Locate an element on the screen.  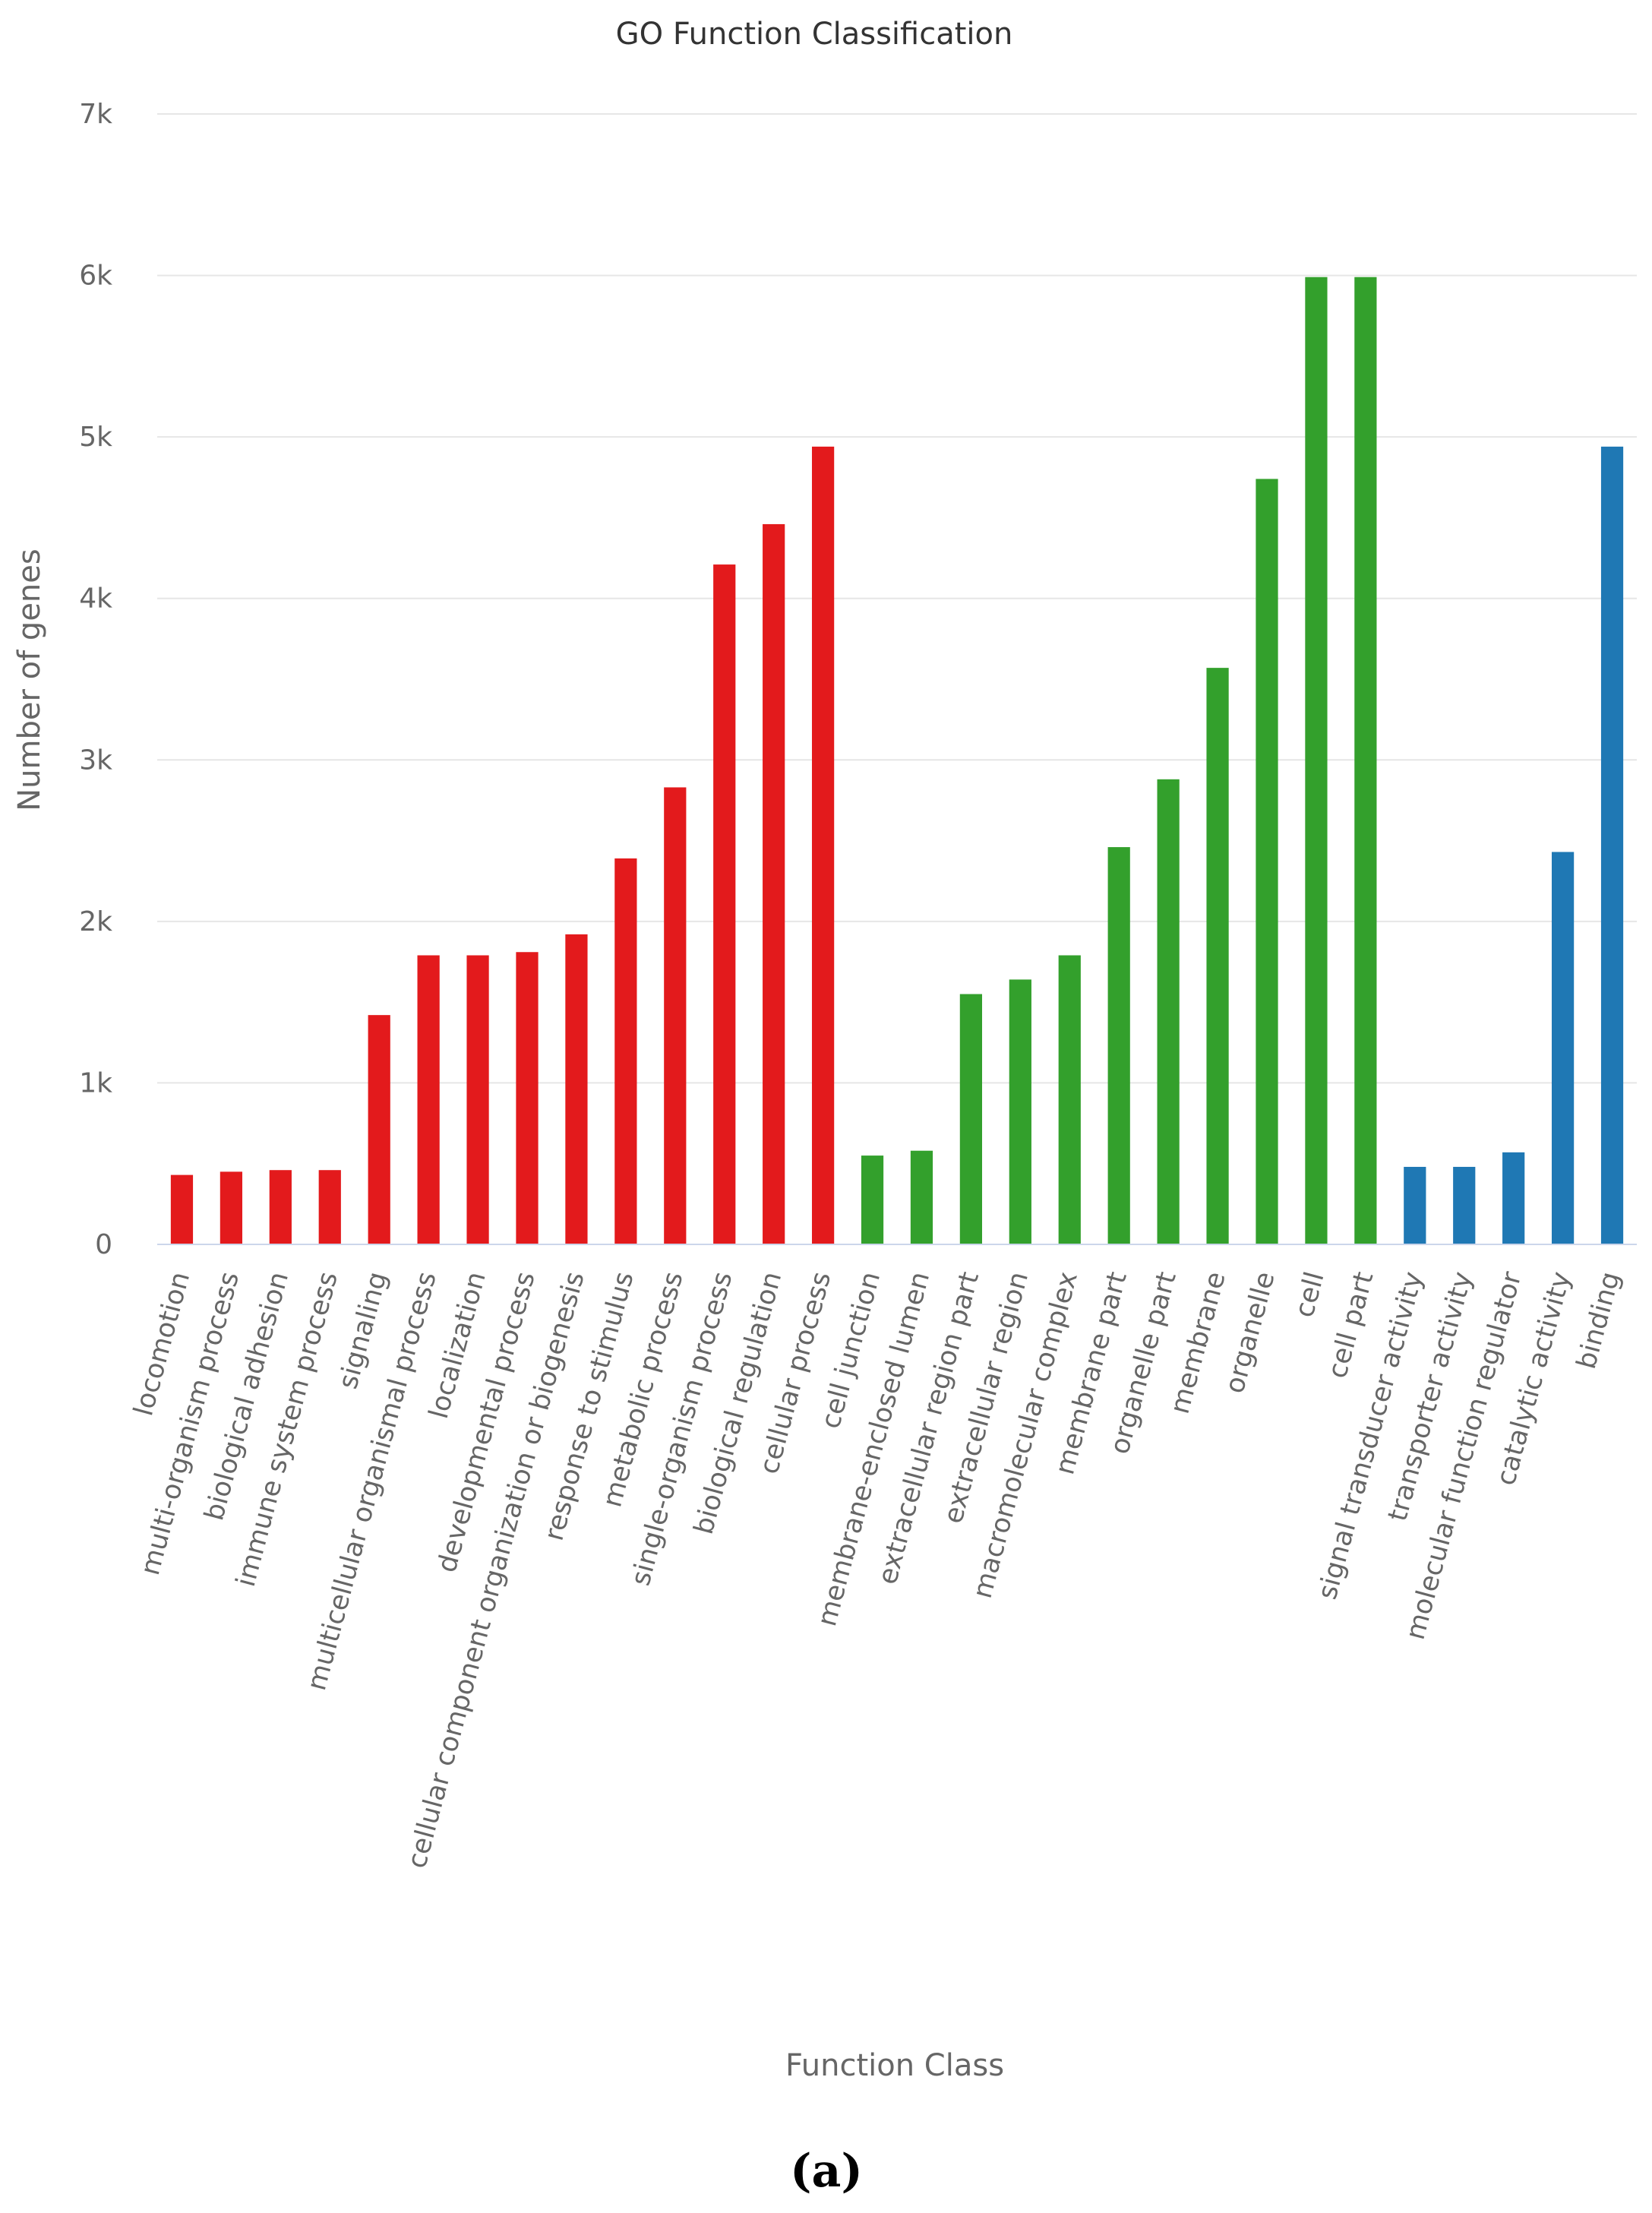
bar-biological-adhesion is located at coordinates (280, 1207).